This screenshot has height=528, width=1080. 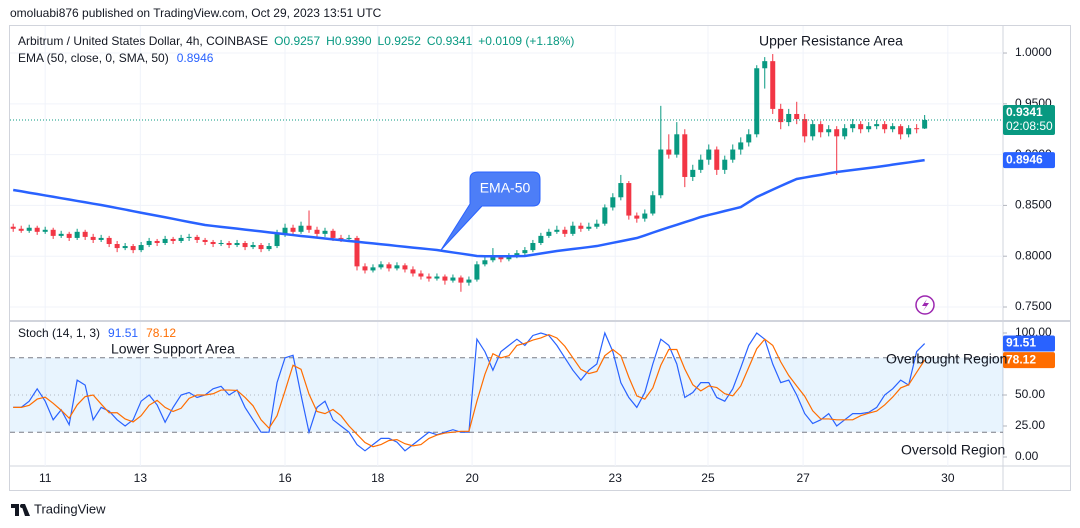 What do you see at coordinates (1027, 456) in the screenshot?
I see `y-tick-label: 0.00` at bounding box center [1027, 456].